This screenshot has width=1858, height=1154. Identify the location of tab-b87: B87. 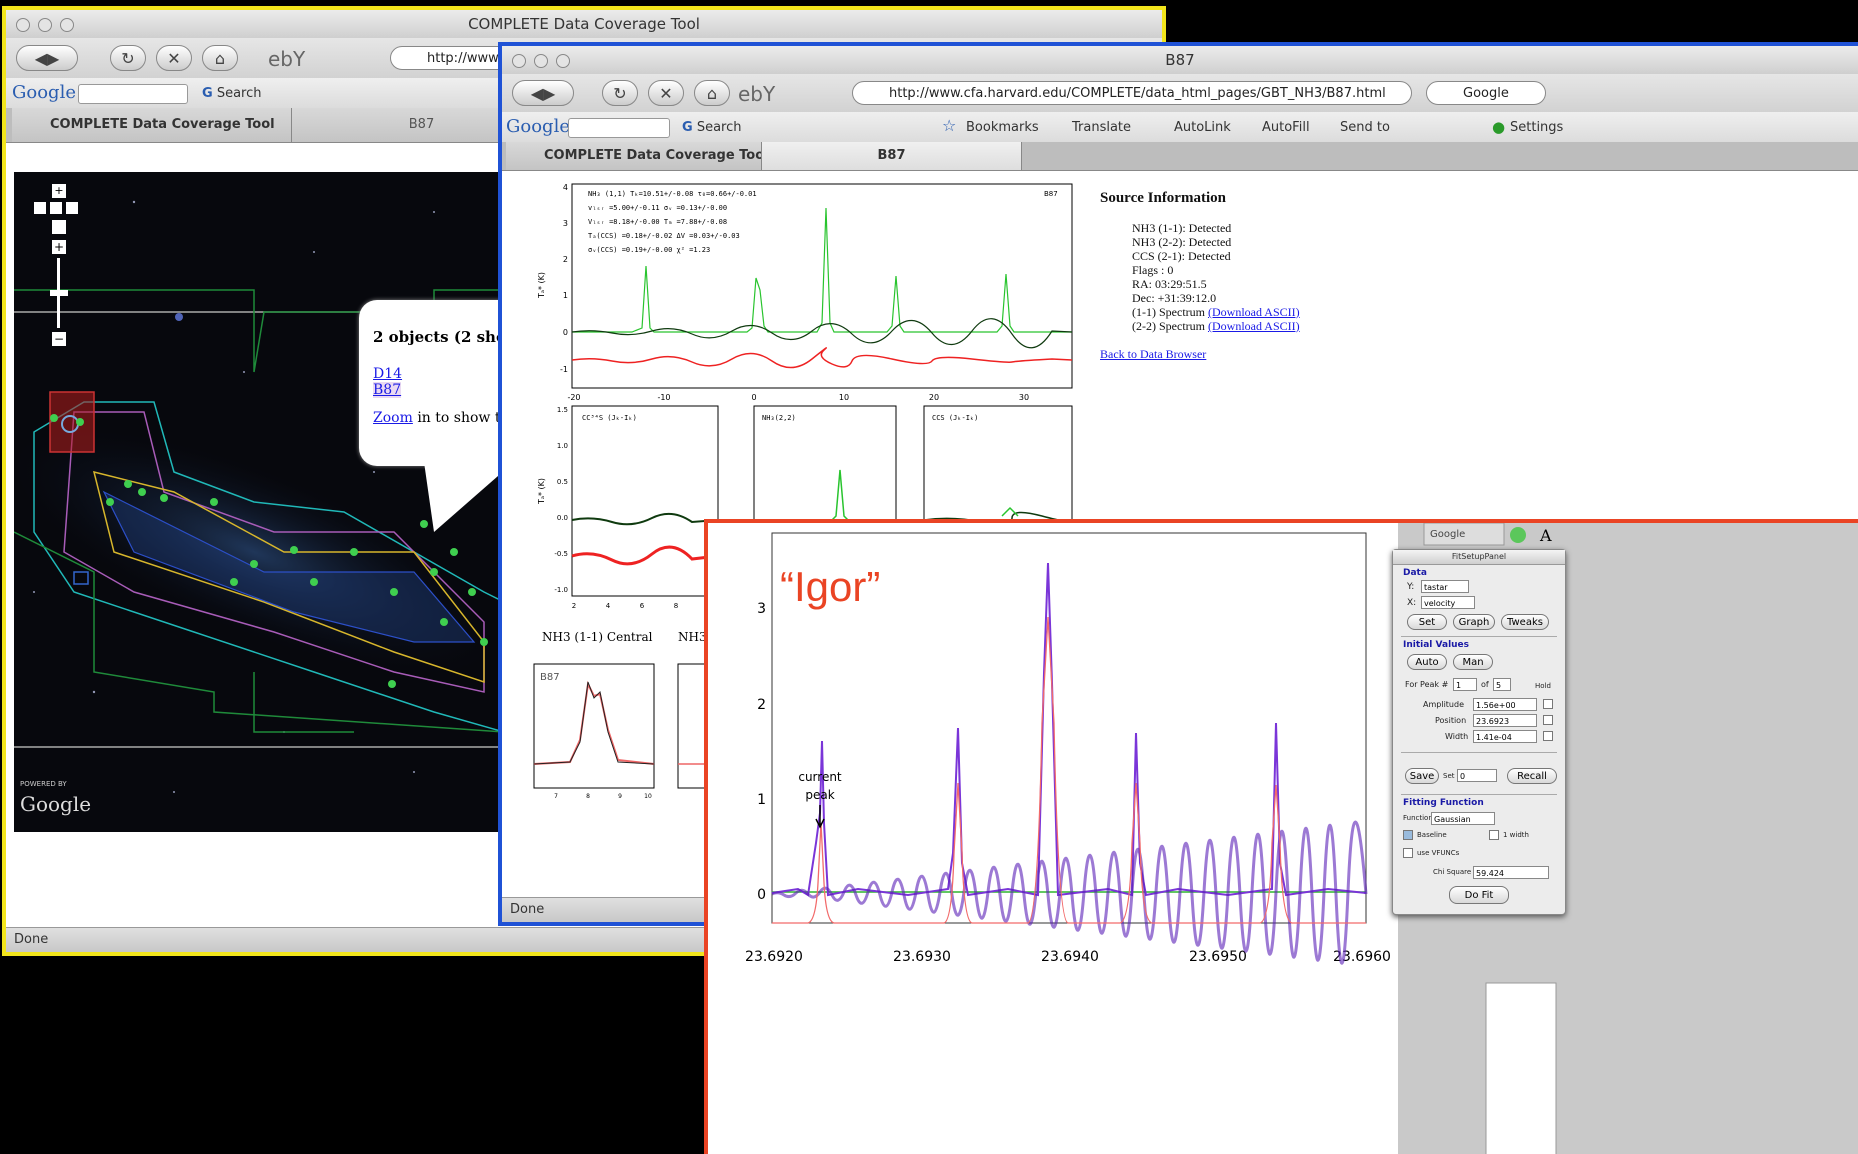
(892, 156).